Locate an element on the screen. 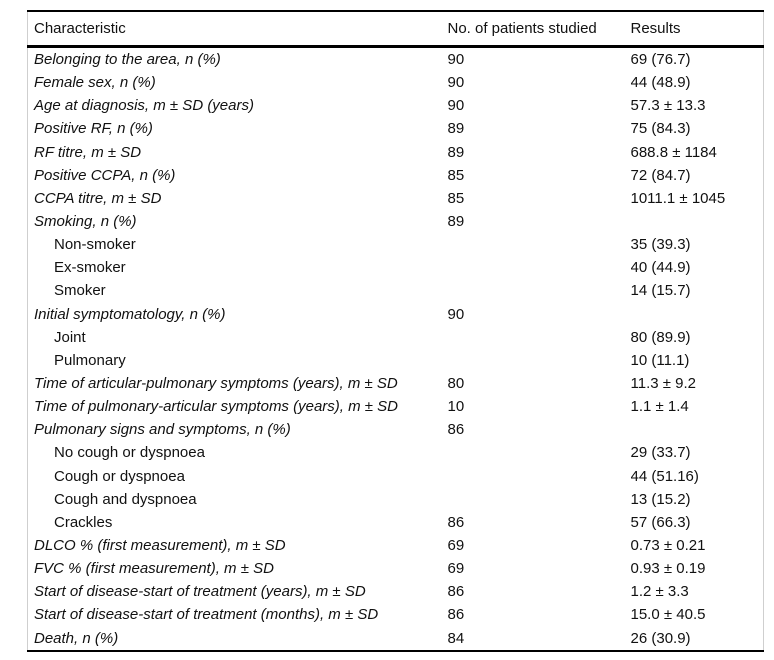 The height and width of the screenshot is (660, 774). cell-result: 15.0 ± 40.5 is located at coordinates (668, 615).